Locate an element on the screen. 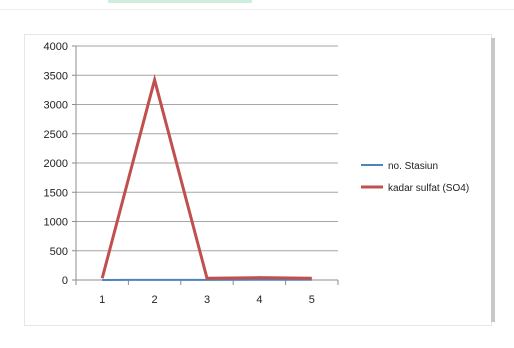 This screenshot has width=514, height=348. y-tick-labels: 0 500 1000 1500 2000 2500 3000 3500 4000 is located at coordinates (56, 164).